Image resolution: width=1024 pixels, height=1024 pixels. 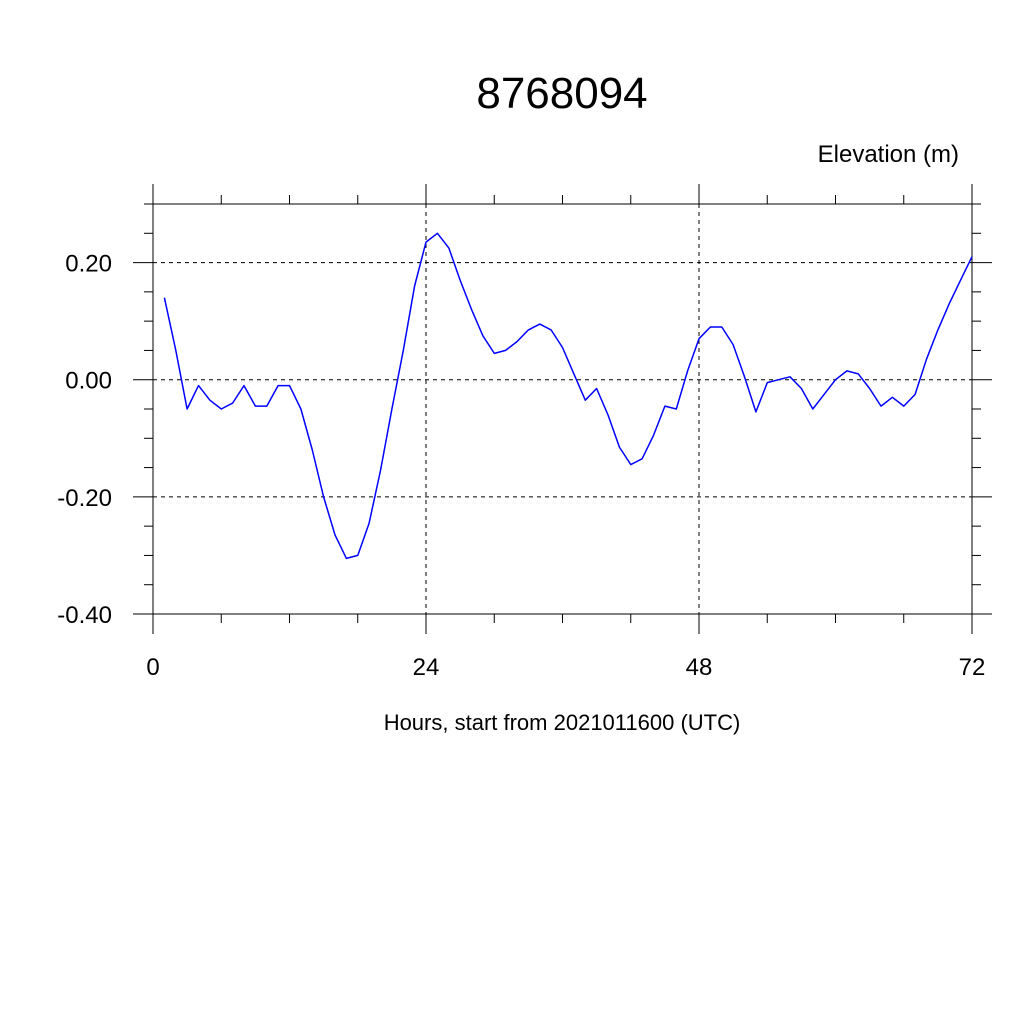 I want to click on chart-title: 8768094, so click(x=561, y=93).